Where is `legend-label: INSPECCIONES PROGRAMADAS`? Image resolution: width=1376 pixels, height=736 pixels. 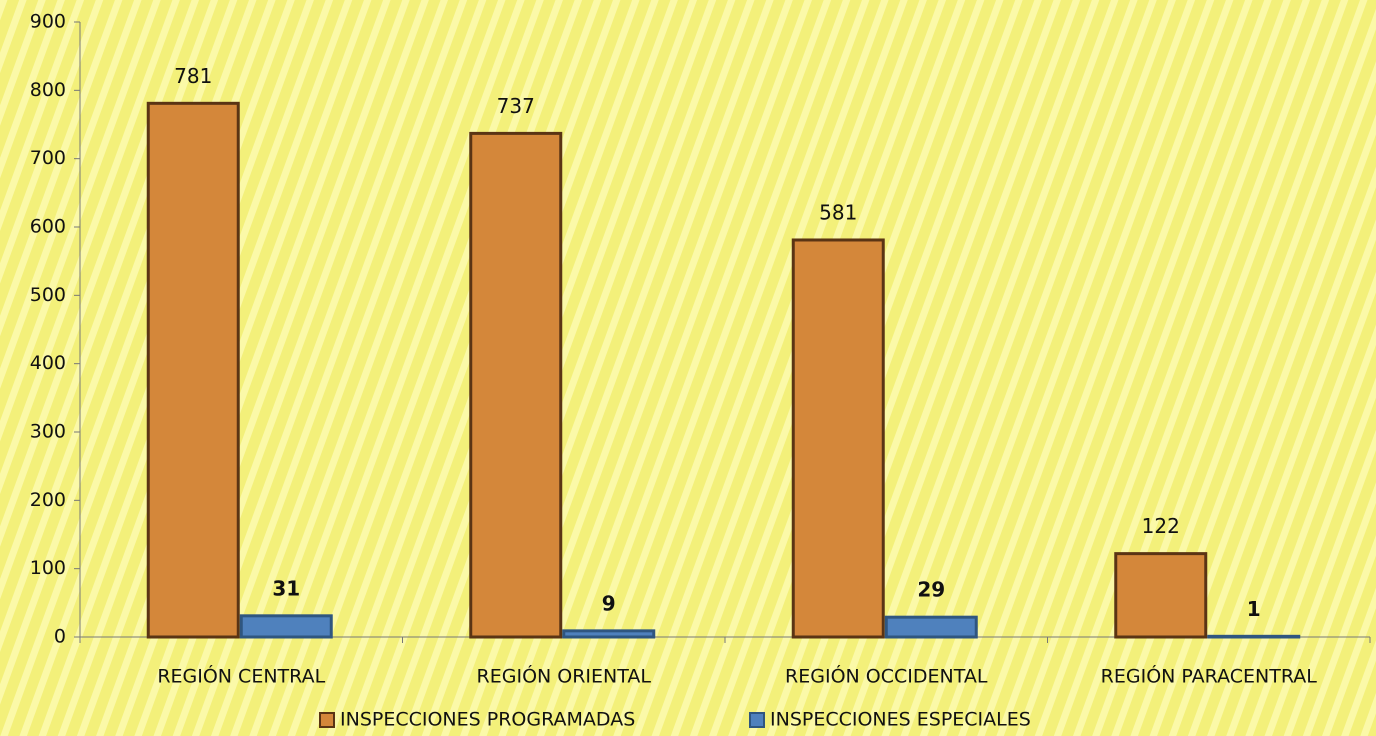
legend-label: INSPECCIONES PROGRAMADAS is located at coordinates (487, 720).